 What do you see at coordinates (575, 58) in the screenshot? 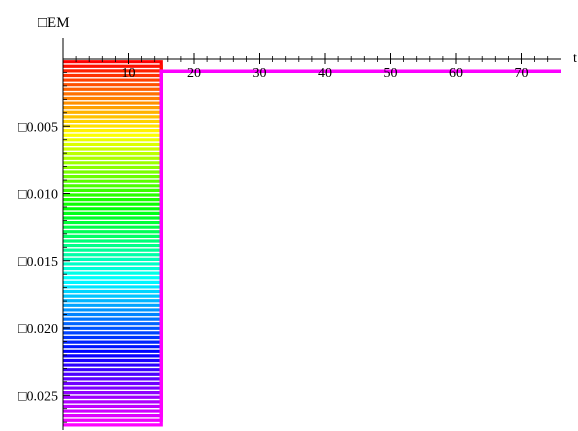
I see `x-axis-label: t` at bounding box center [575, 58].